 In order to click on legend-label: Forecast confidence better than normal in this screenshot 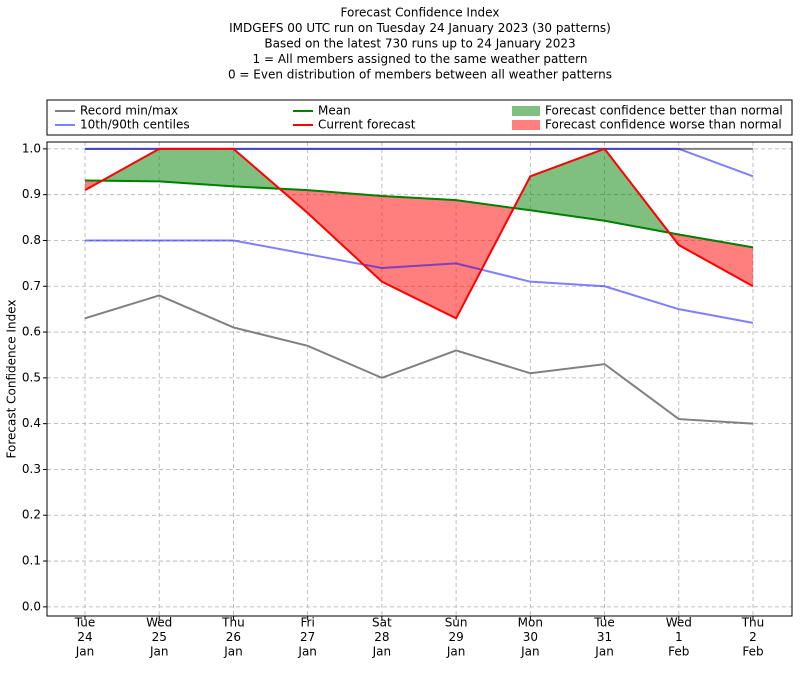, I will do `click(664, 111)`.